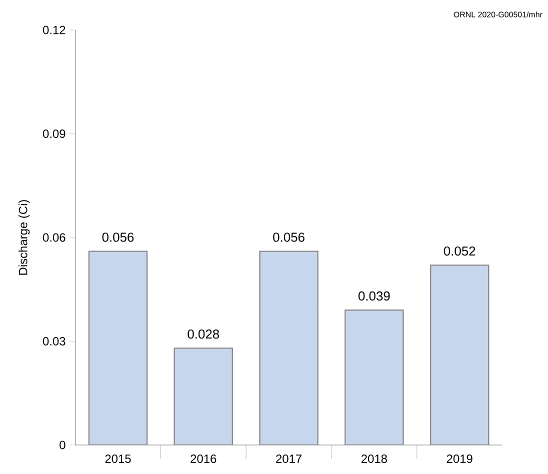  What do you see at coordinates (289, 458) in the screenshot?
I see `x-tick-label: 2017` at bounding box center [289, 458].